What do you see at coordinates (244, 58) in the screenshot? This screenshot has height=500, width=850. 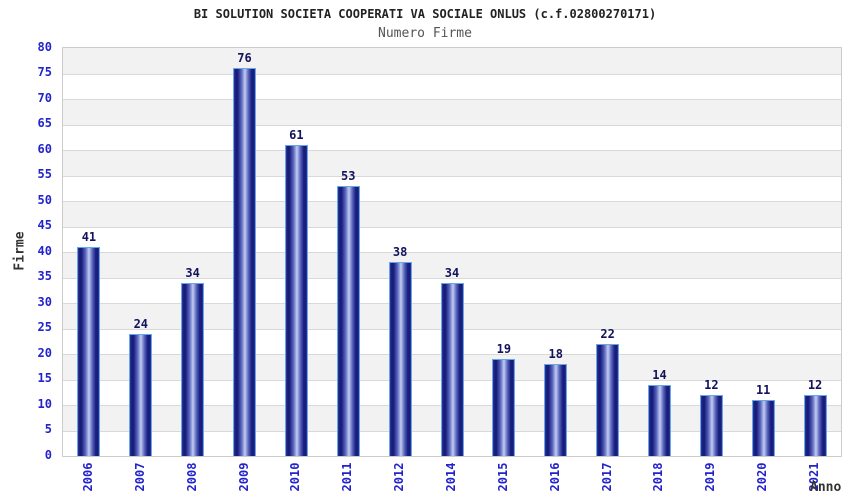 I see `bar-value-label: 76` at bounding box center [244, 58].